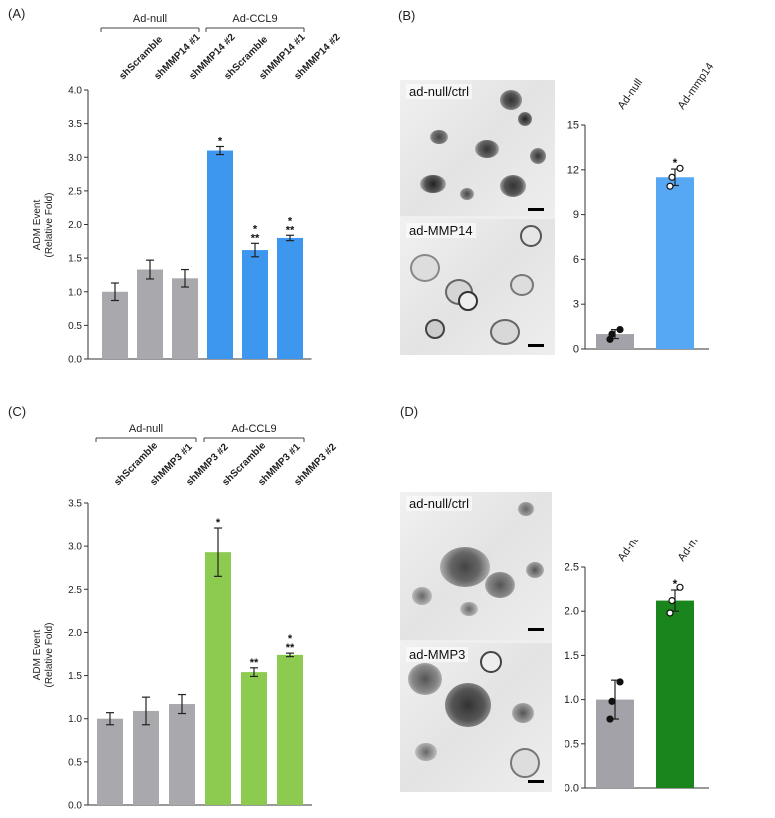 This screenshot has width=775, height=818. I want to click on micrograph-d-bottom: ad-MMP3, so click(476, 717).